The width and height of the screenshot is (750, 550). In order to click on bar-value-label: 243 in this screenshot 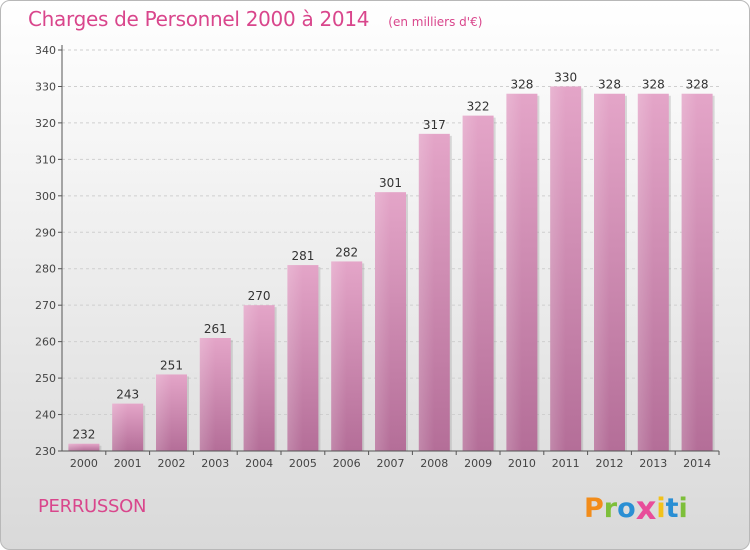, I will do `click(127, 395)`.